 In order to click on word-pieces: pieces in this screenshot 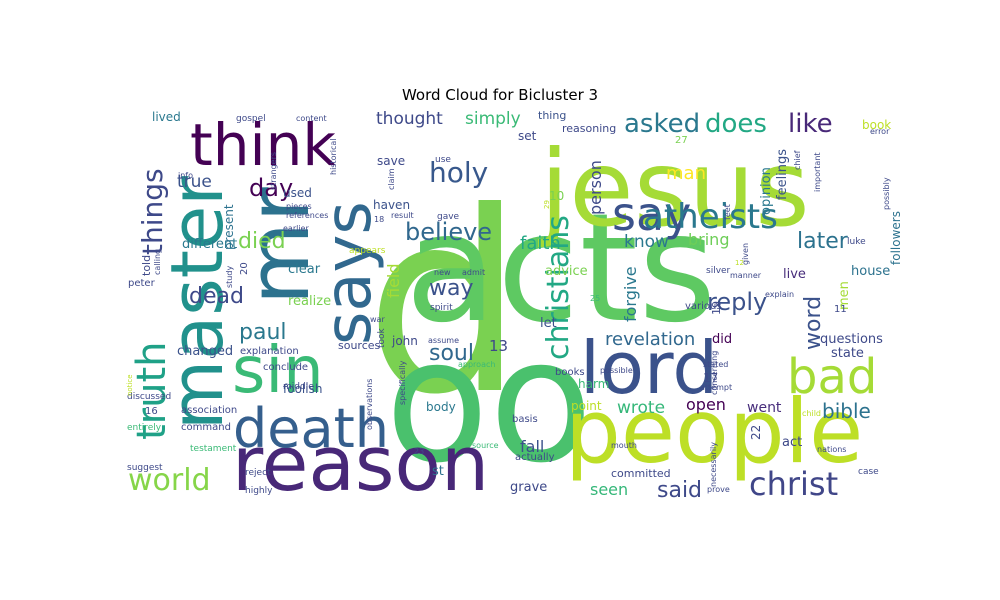, I will do `click(299, 206)`.